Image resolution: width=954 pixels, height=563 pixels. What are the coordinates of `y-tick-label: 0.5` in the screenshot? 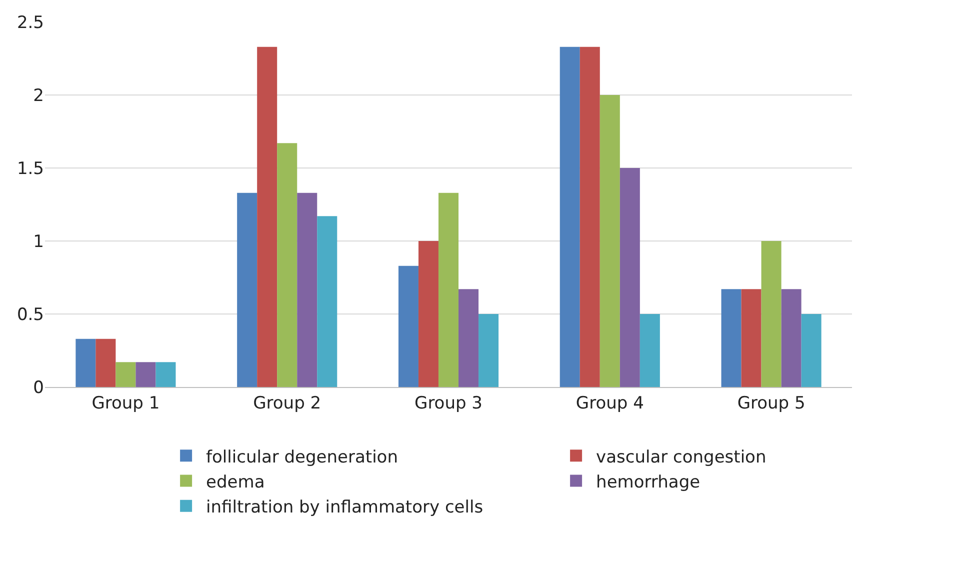 It's located at (30, 314).